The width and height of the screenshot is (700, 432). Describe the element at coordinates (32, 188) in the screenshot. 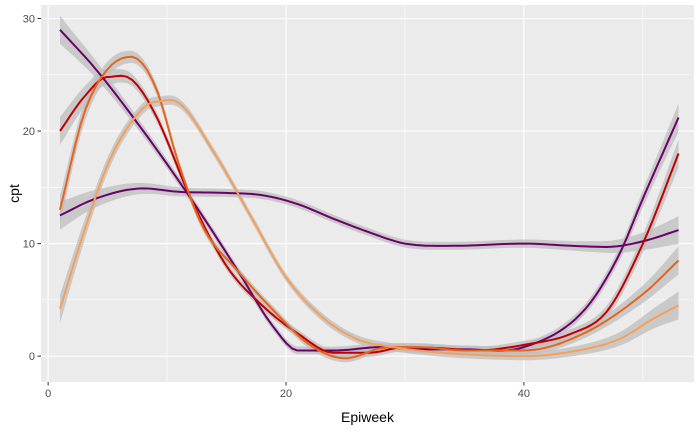

I see `y-axis-ticks: 0 10 20 30` at that location.